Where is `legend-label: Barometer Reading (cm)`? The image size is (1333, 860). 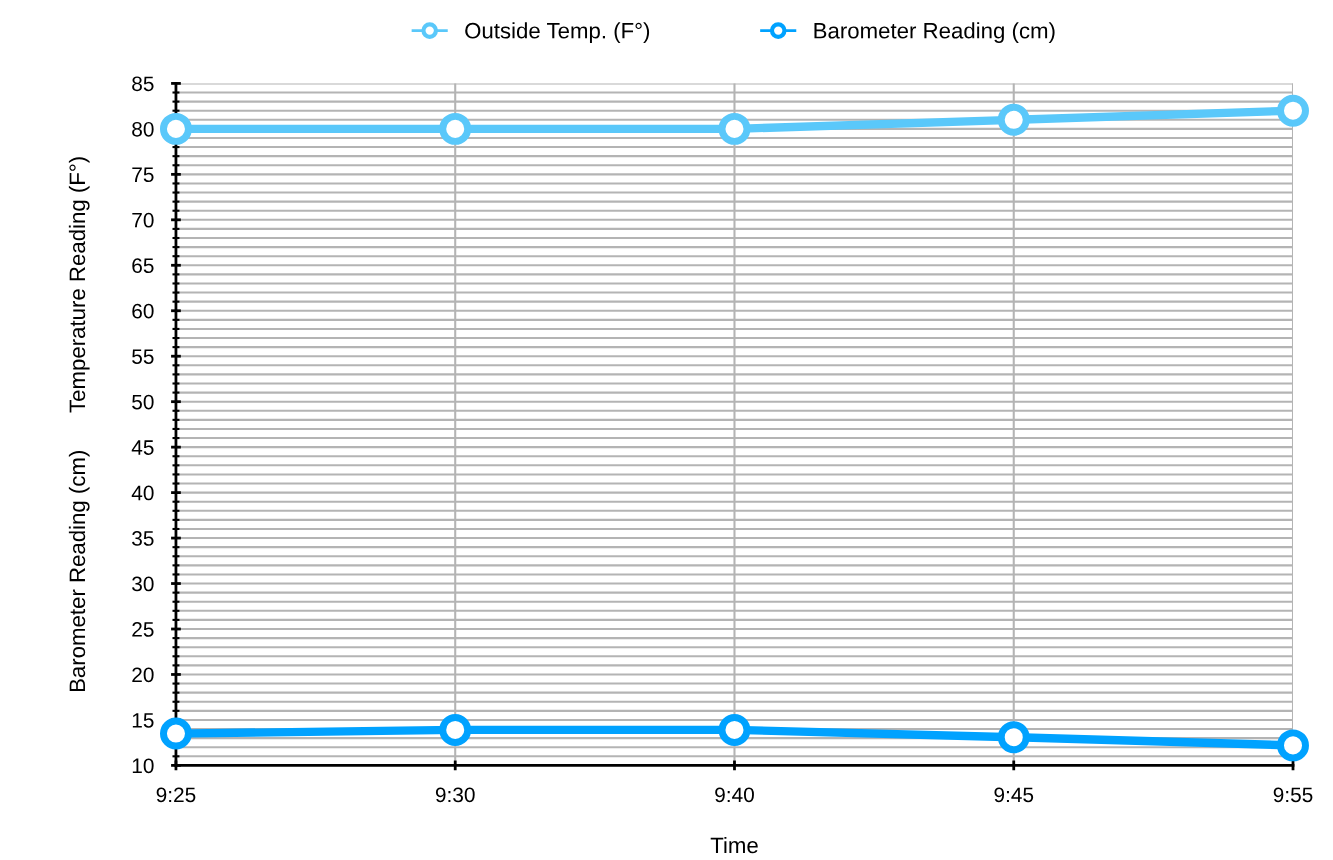 legend-label: Barometer Reading (cm) is located at coordinates (934, 32).